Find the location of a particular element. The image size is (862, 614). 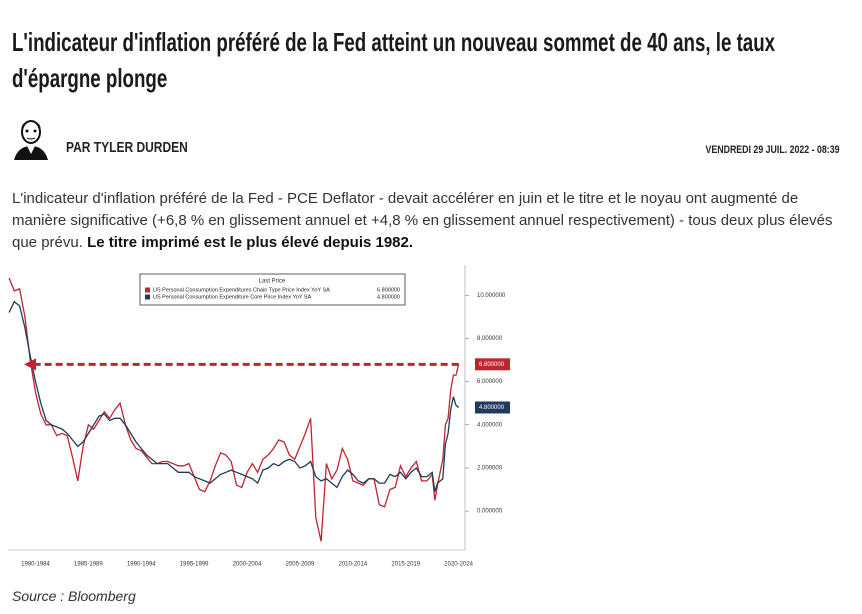

x-tick-label: 2000-2004 is located at coordinates (247, 565).